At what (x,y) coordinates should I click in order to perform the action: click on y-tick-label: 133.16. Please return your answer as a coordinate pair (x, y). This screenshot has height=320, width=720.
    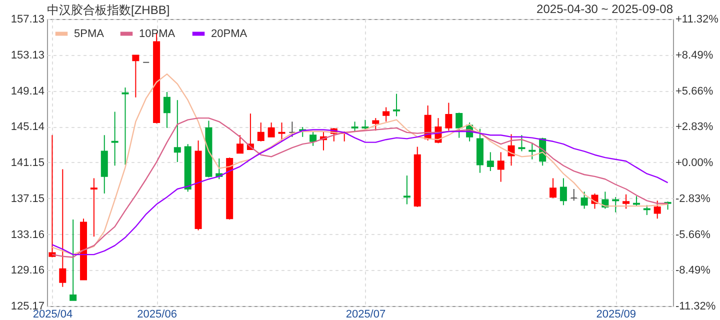
    Looking at the image, I should click on (27, 234).